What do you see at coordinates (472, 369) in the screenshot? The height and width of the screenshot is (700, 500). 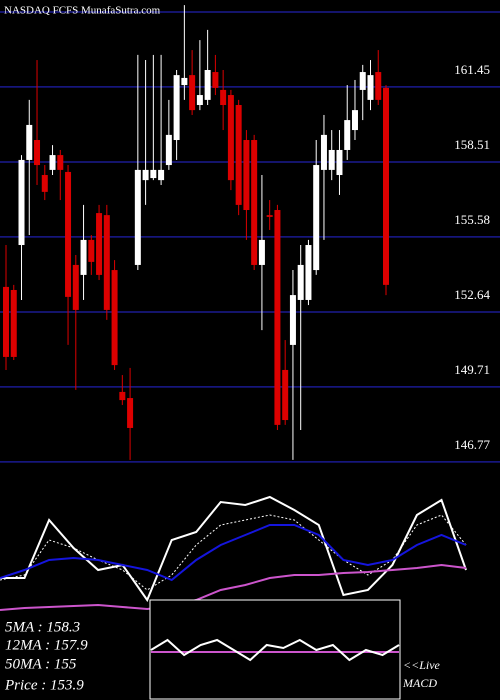 I see `y-tick-label: 149.71` at bounding box center [472, 369].